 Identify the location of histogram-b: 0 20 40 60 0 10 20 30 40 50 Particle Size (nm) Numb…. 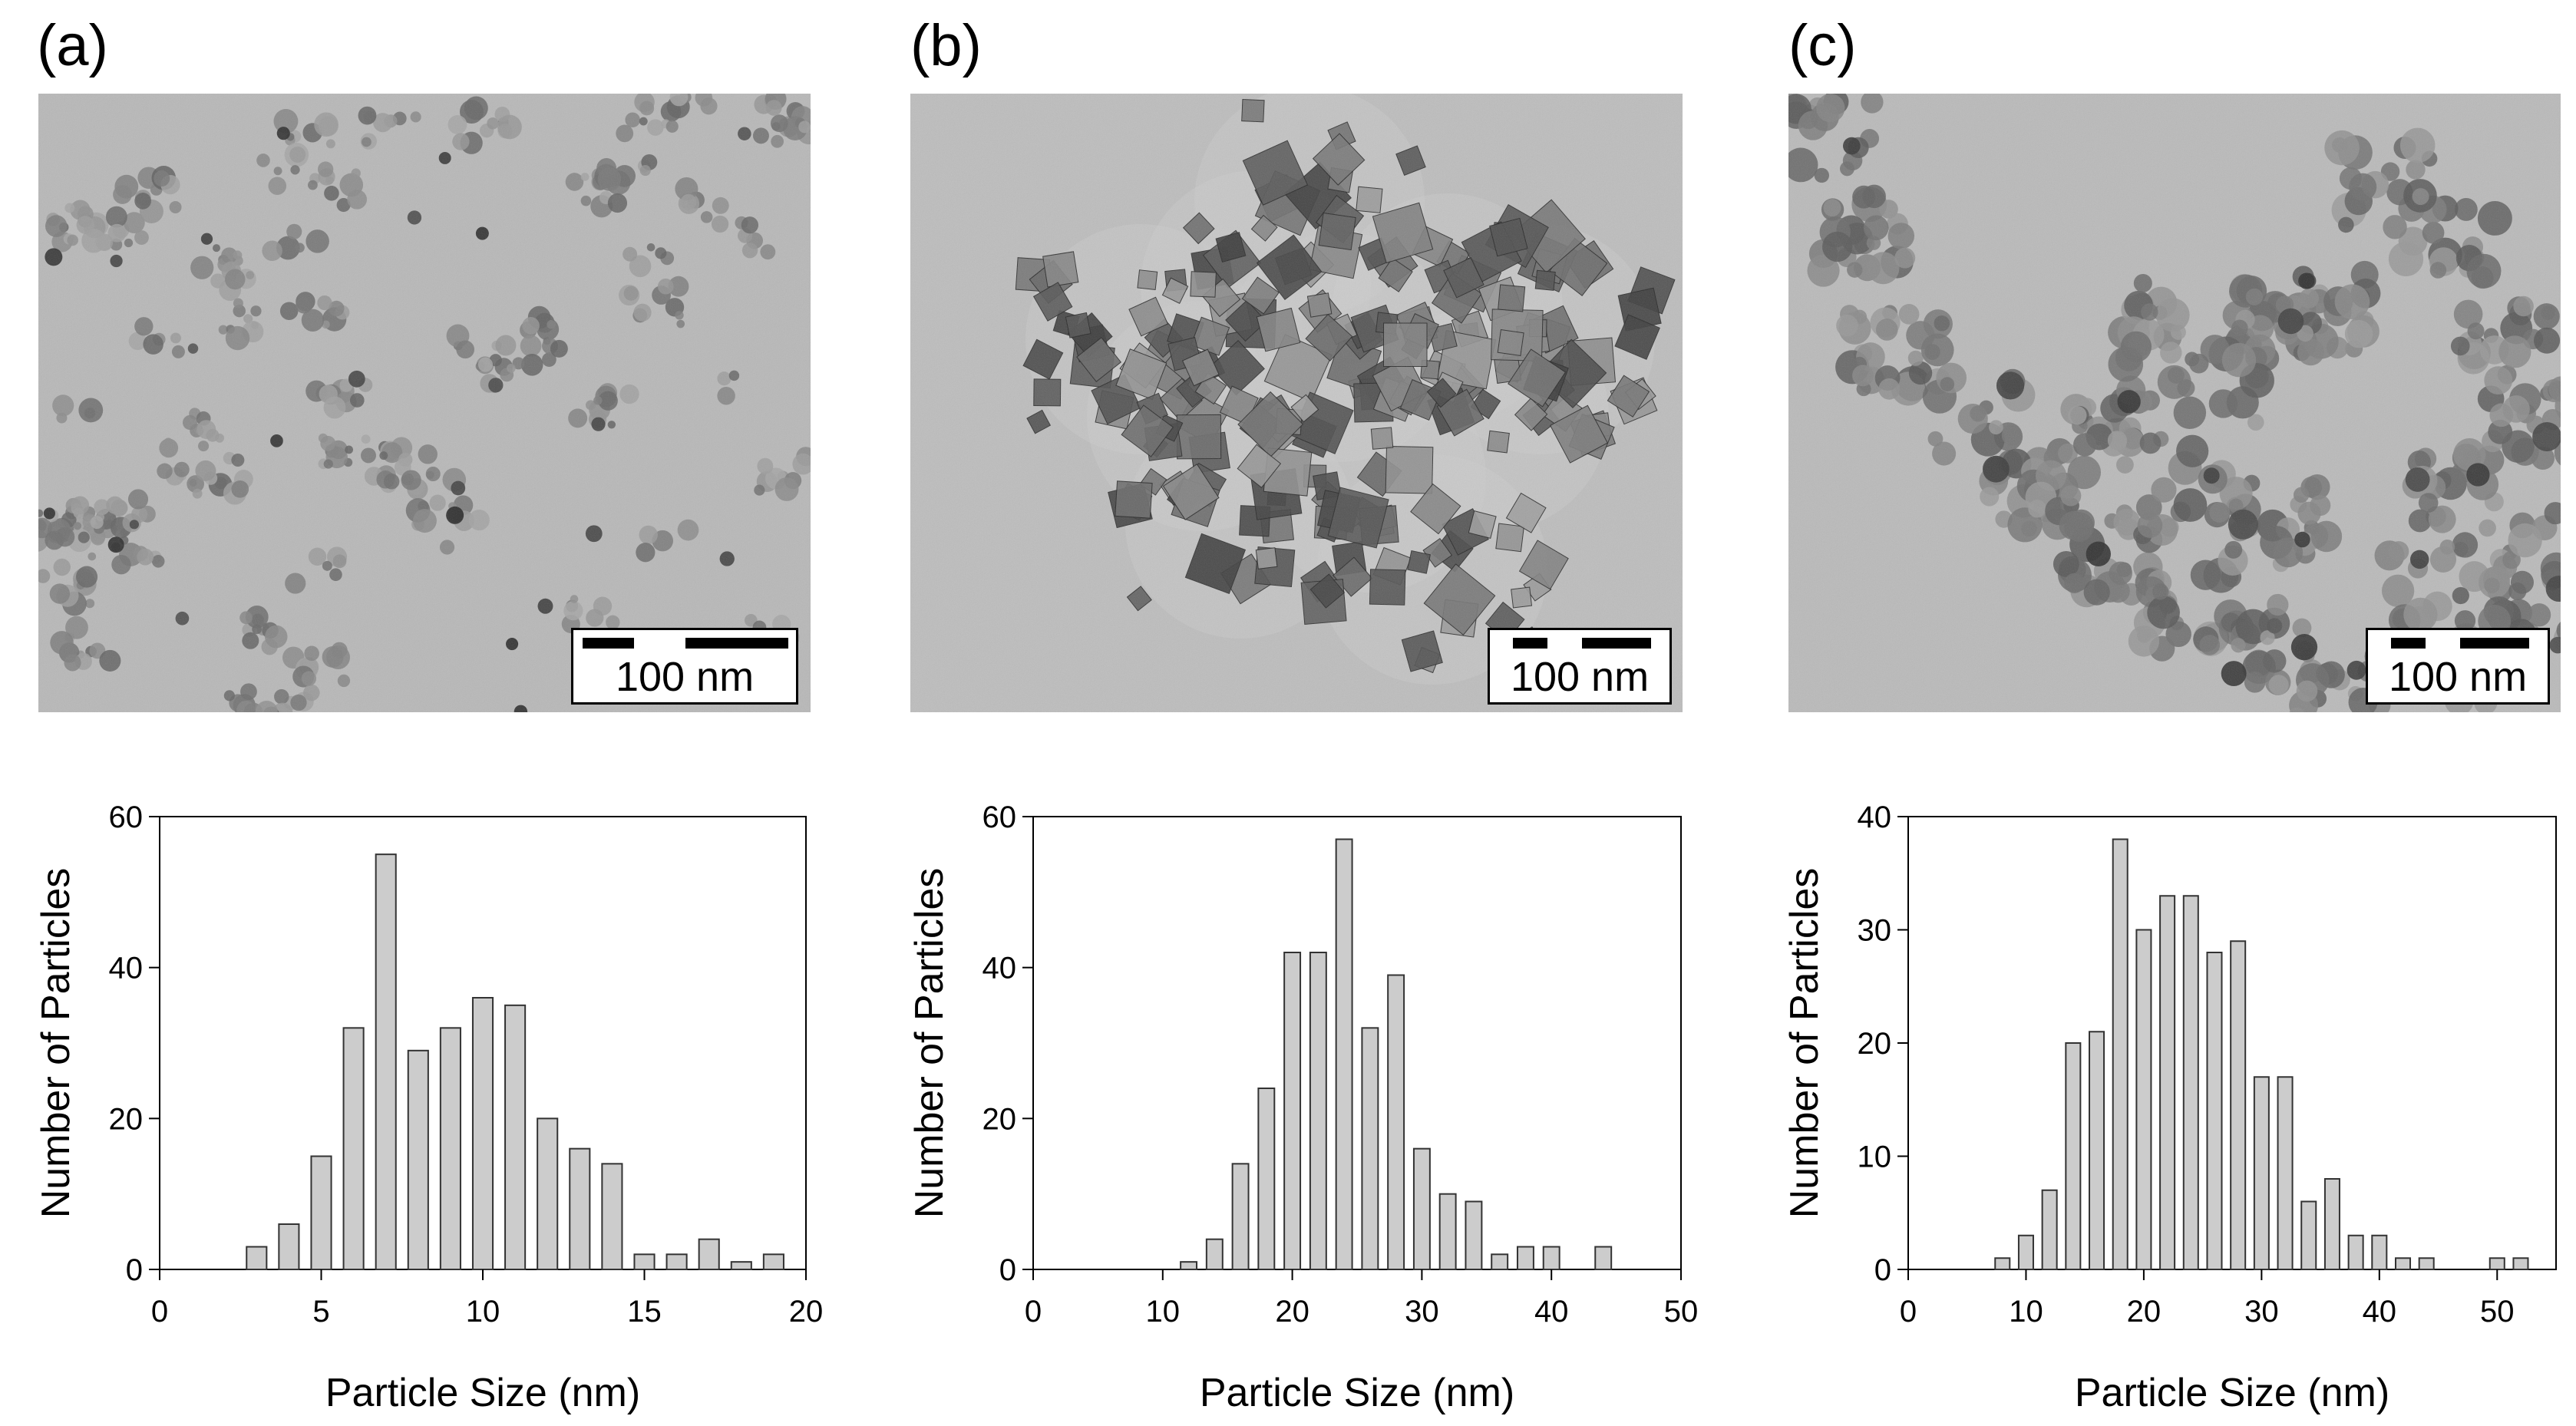
(1303, 1107).